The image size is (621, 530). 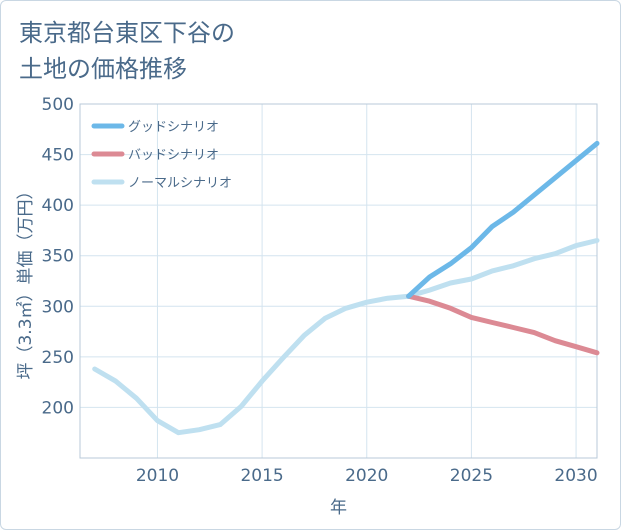 What do you see at coordinates (26, 280) in the screenshot?
I see `y-axis-label: 坪（3.3㎡）単価（万円）` at bounding box center [26, 280].